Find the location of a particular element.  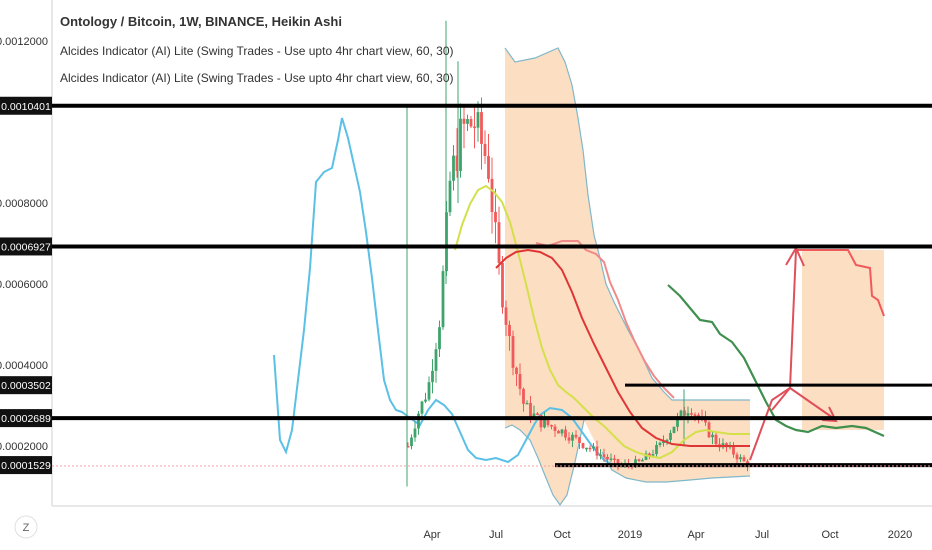

green-projection-line is located at coordinates (776, 361).